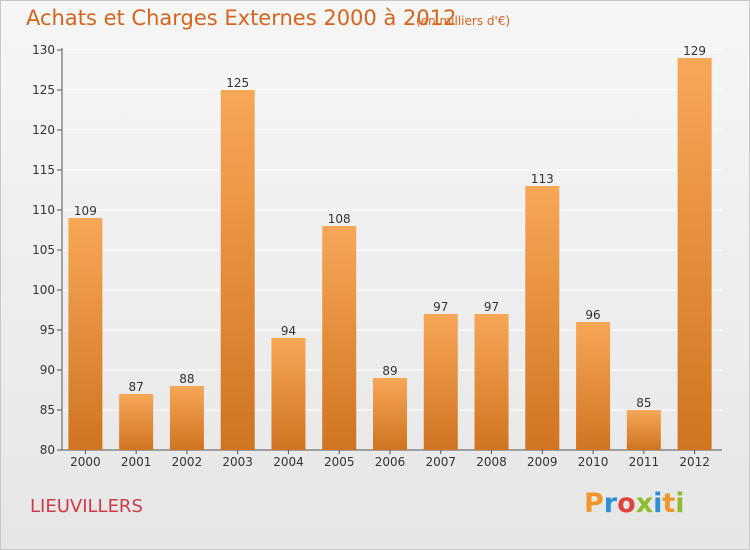  I want to click on y-tick-label: 95, so click(47, 330).